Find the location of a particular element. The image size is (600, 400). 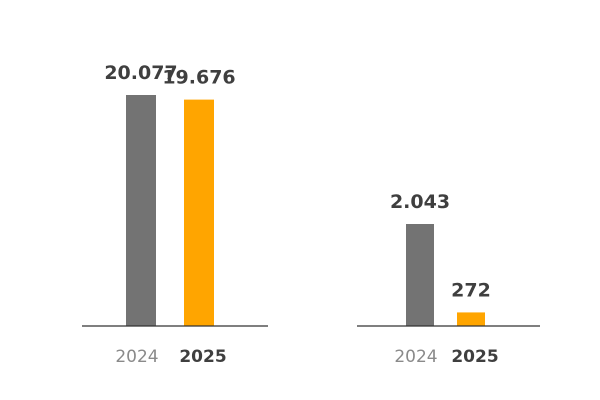

data-label-2025: 19.676 is located at coordinates (198, 78).